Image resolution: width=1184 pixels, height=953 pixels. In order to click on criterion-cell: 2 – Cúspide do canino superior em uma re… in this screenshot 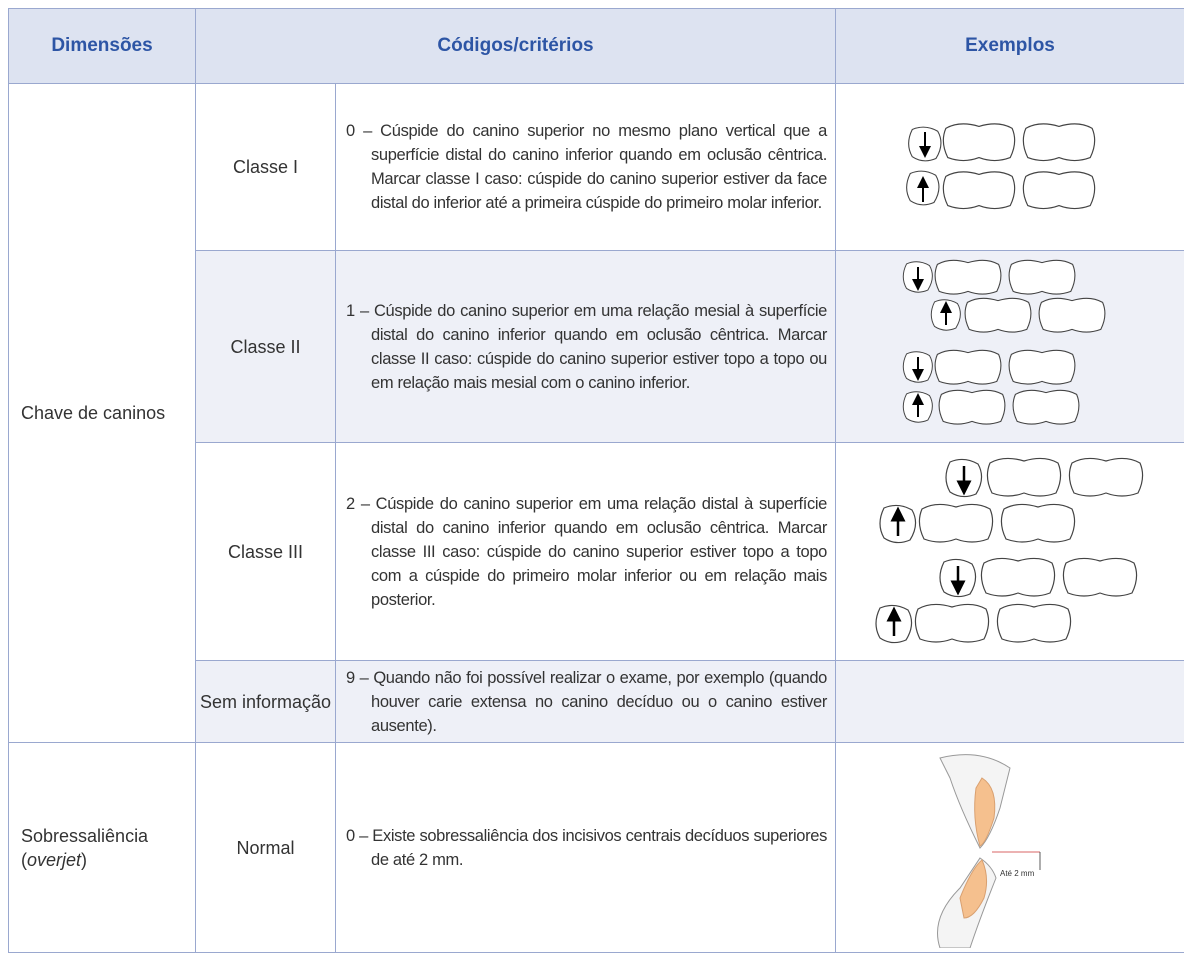, I will do `click(586, 552)`.